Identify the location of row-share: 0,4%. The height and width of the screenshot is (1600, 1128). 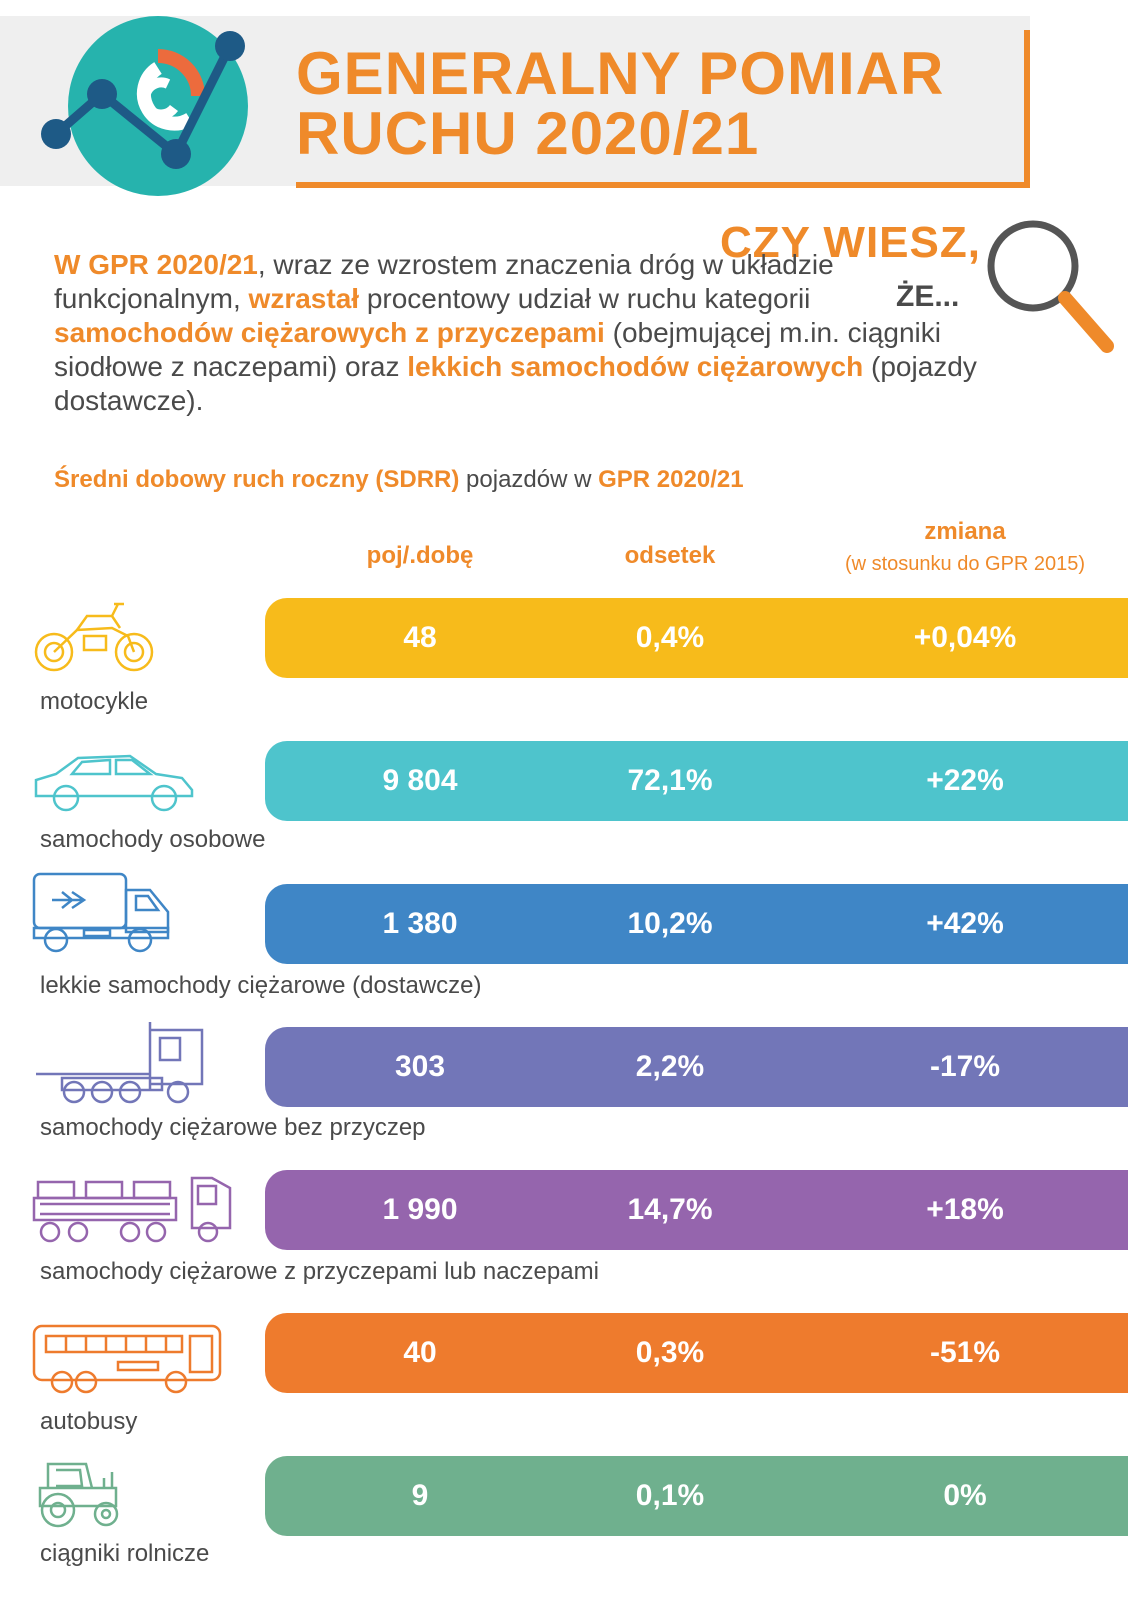
(670, 637).